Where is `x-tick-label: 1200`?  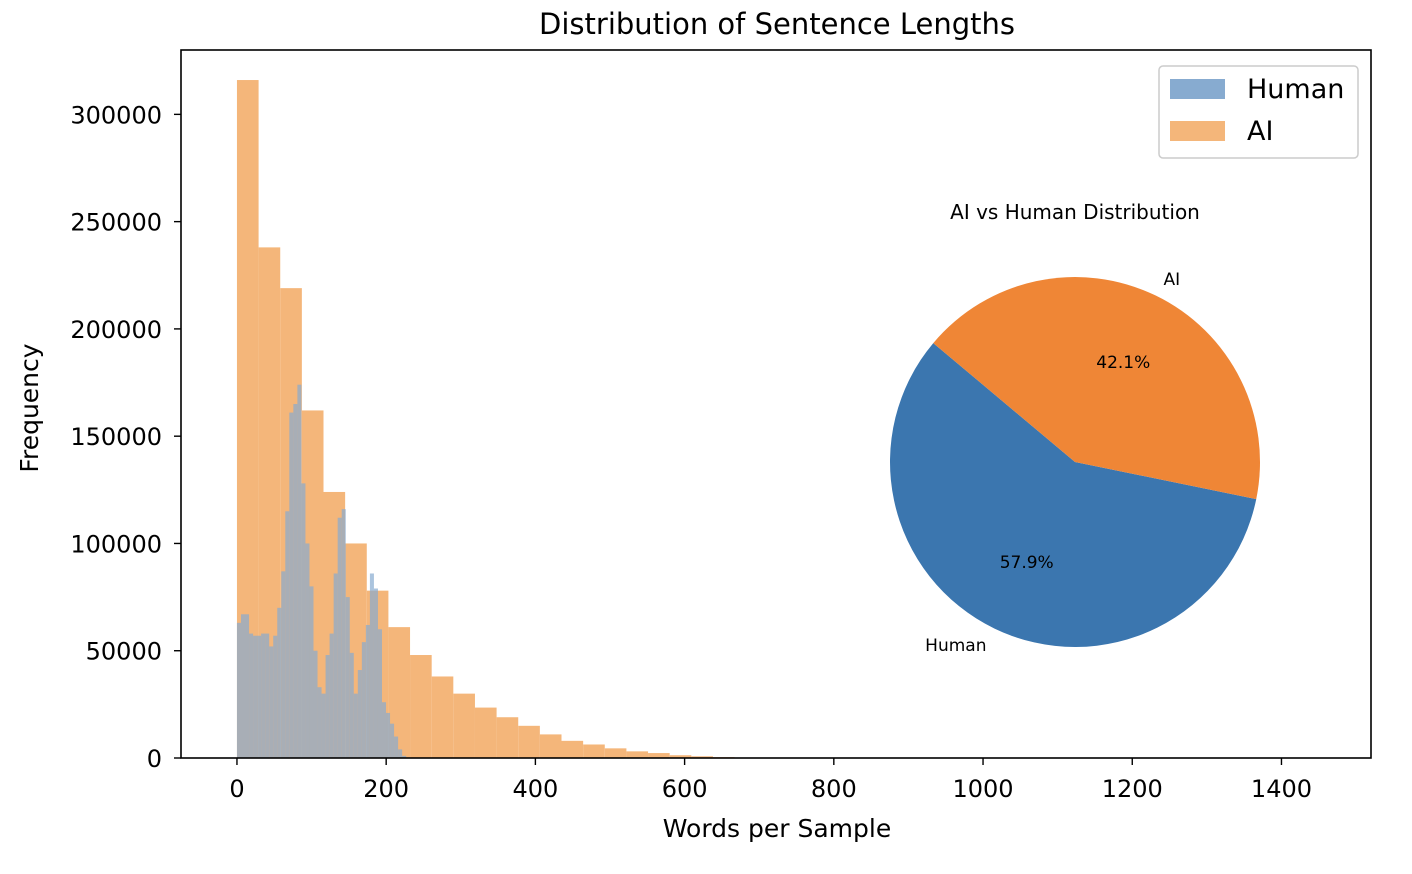
x-tick-label: 1200 is located at coordinates (1132, 789).